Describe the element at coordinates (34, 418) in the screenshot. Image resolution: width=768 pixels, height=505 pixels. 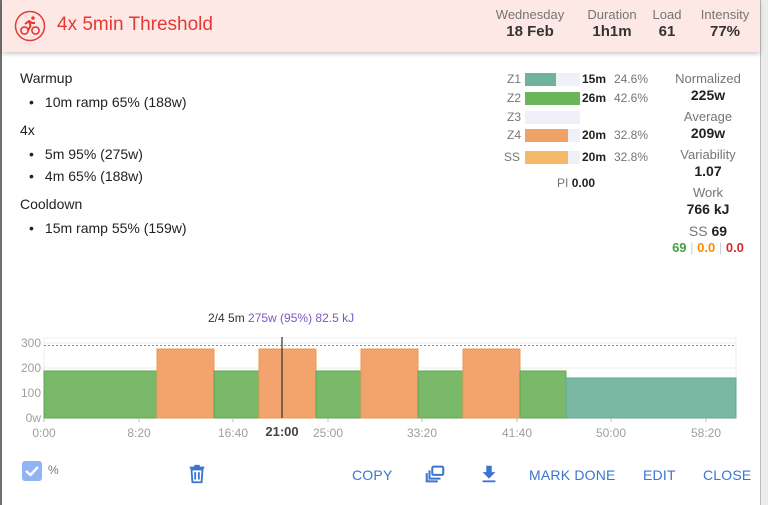
I see `svg-text: 0w` at that location.